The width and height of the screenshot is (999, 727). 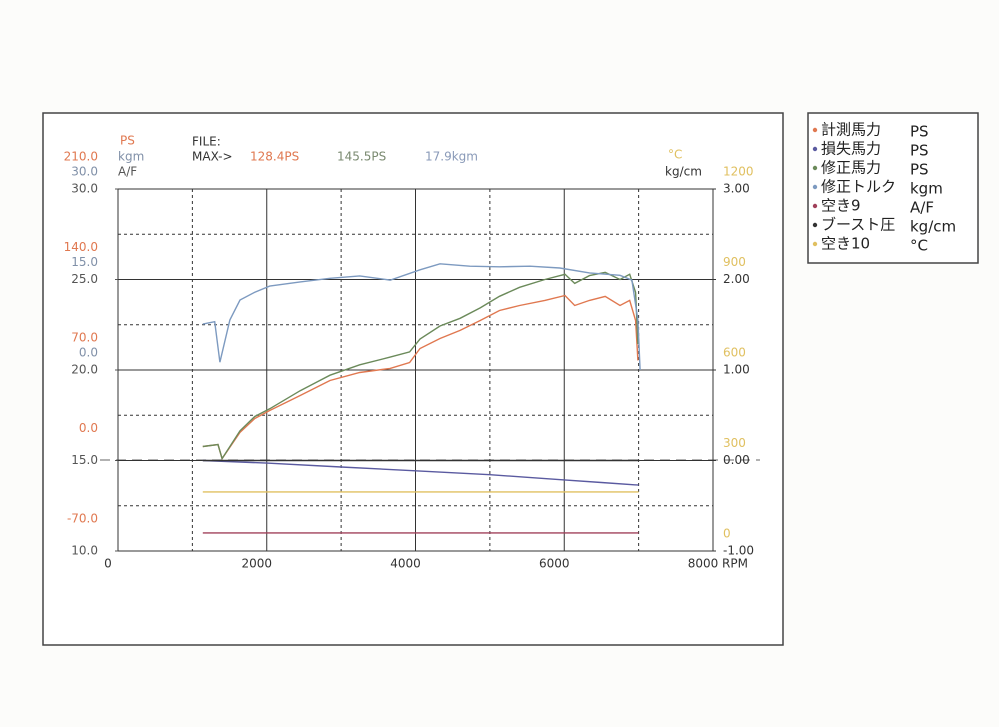 What do you see at coordinates (738, 551) in the screenshot?
I see `y-tick-label: -1.00` at bounding box center [738, 551].